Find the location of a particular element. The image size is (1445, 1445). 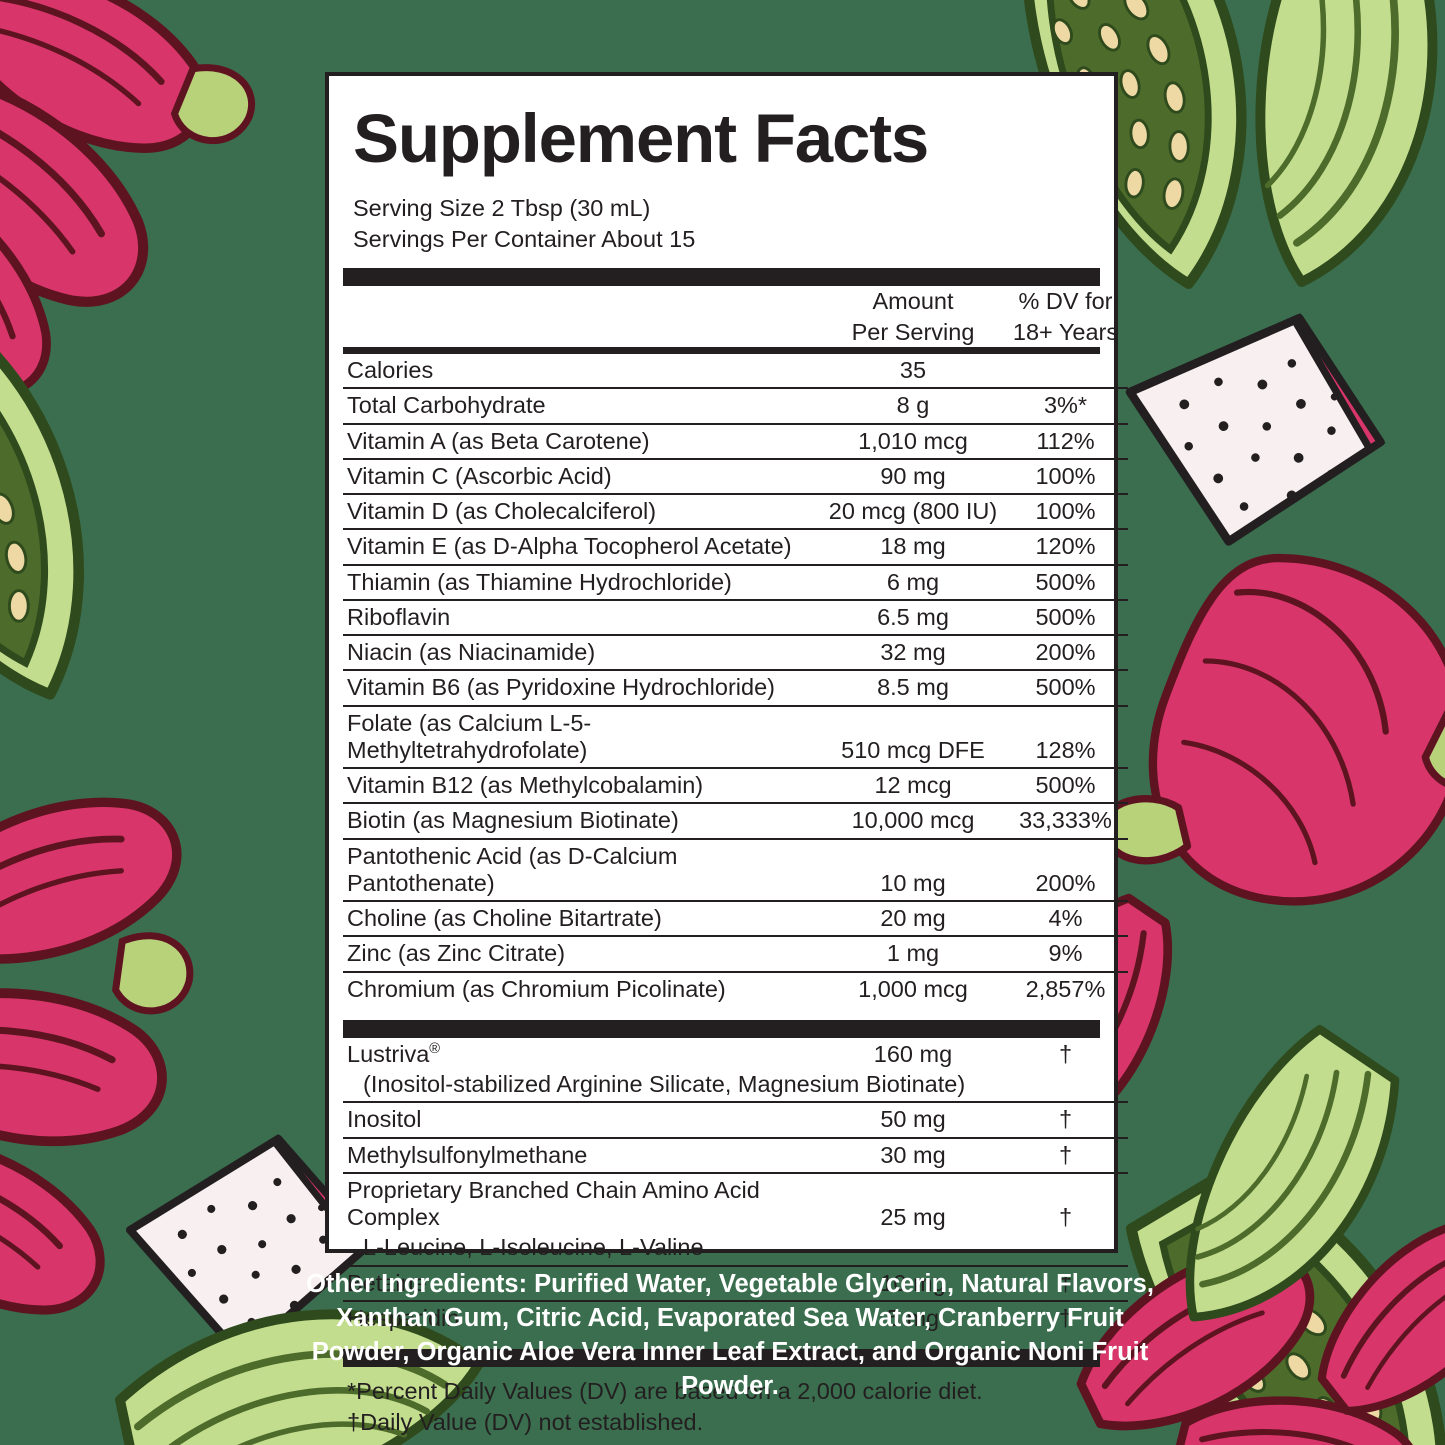

blend-ingredient-name: Inositol is located at coordinates (583, 1119).